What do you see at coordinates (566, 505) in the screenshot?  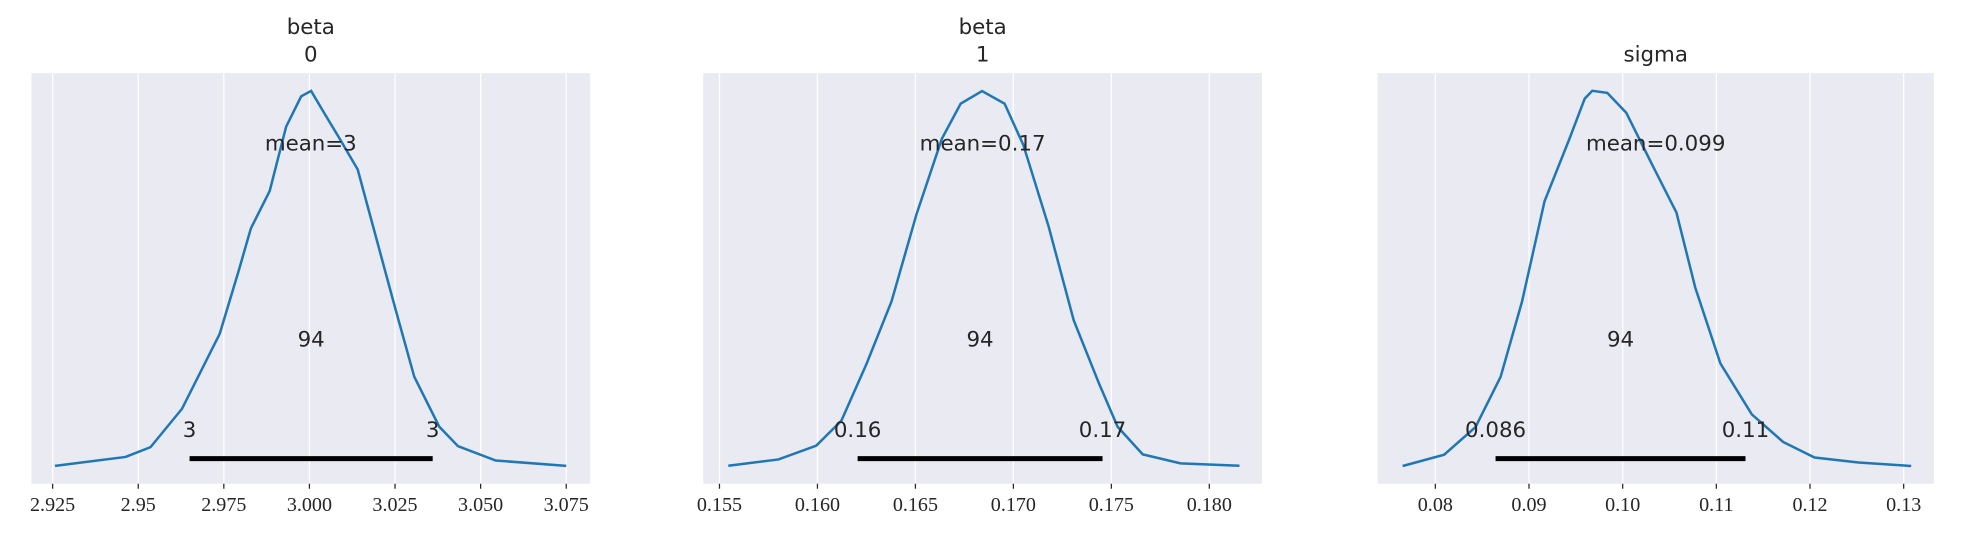 I see `x-tick-label: 3.075` at bounding box center [566, 505].